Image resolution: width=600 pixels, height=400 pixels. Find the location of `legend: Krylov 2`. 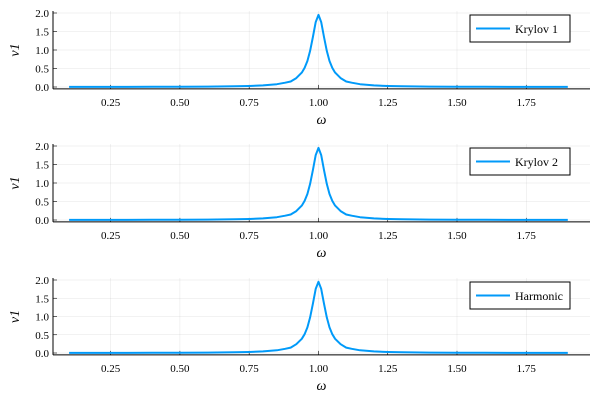

legend: Krylov 2 is located at coordinates (520, 161).